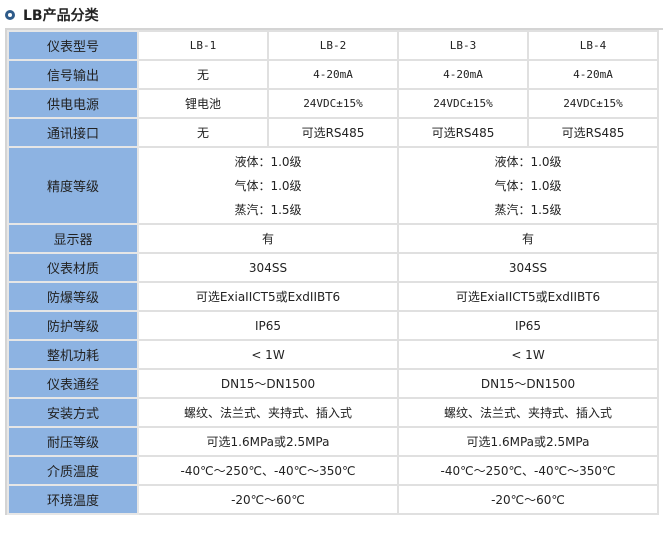  Describe the element at coordinates (203, 45) in the screenshot. I see `cell: LB-1` at that location.